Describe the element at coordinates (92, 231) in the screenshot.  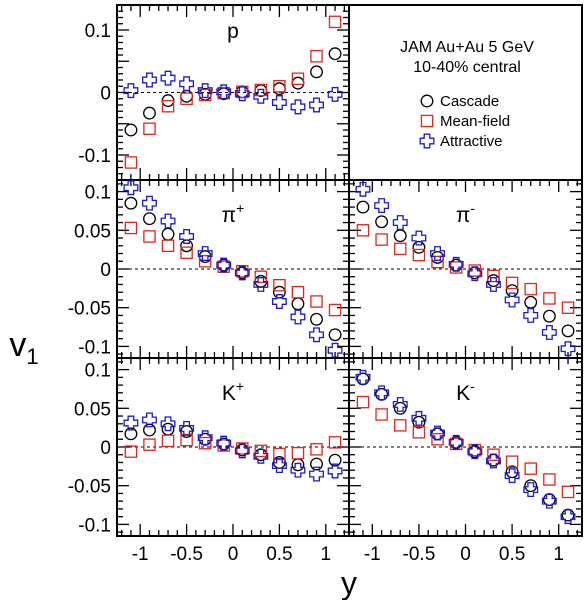
I see `y-tick-label: 0.05` at that location.